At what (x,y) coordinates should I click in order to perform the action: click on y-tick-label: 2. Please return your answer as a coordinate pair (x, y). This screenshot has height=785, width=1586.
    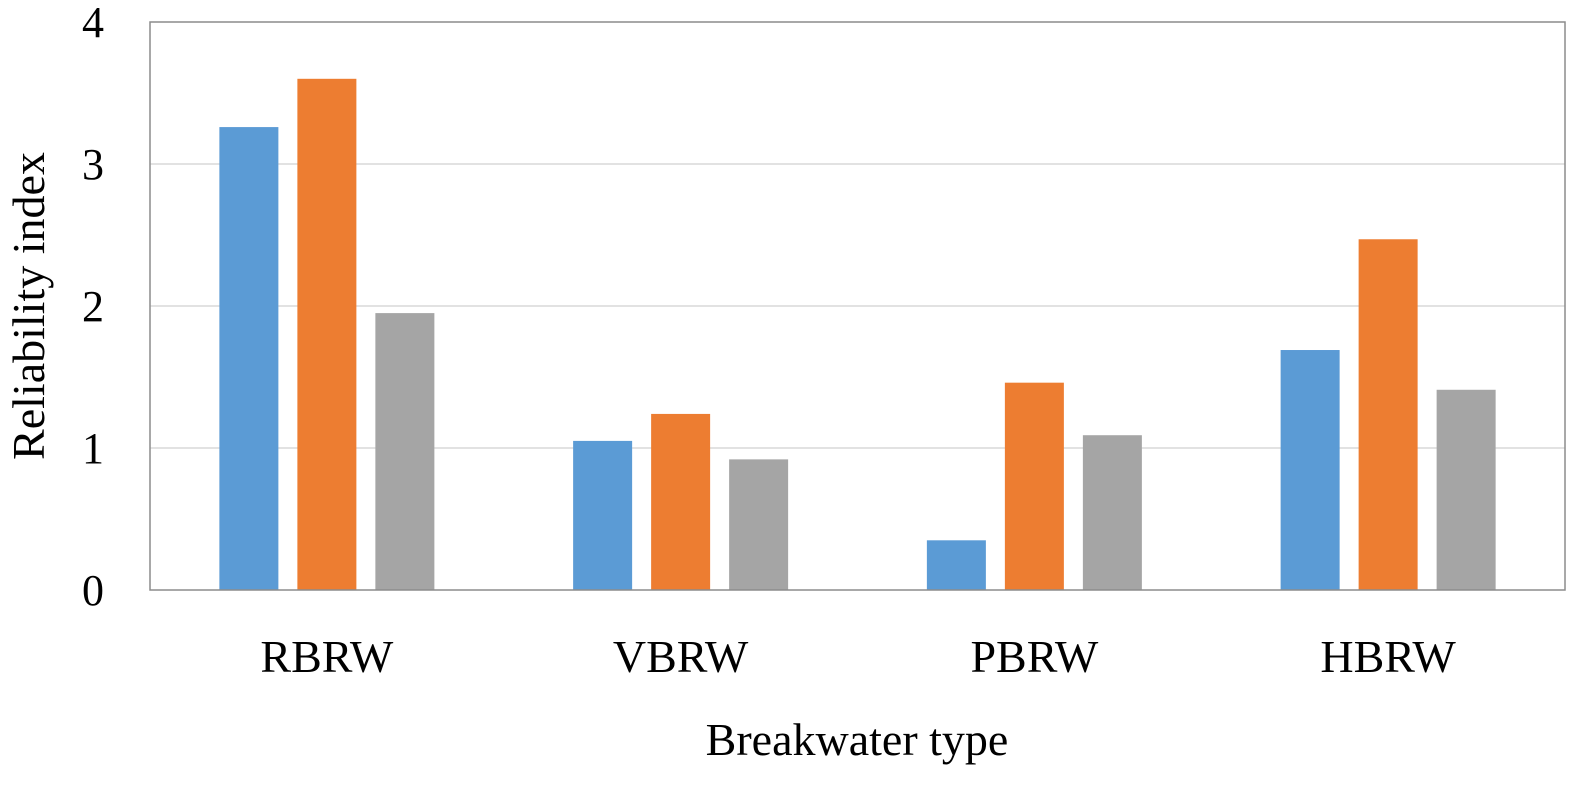
    Looking at the image, I should click on (93, 306).